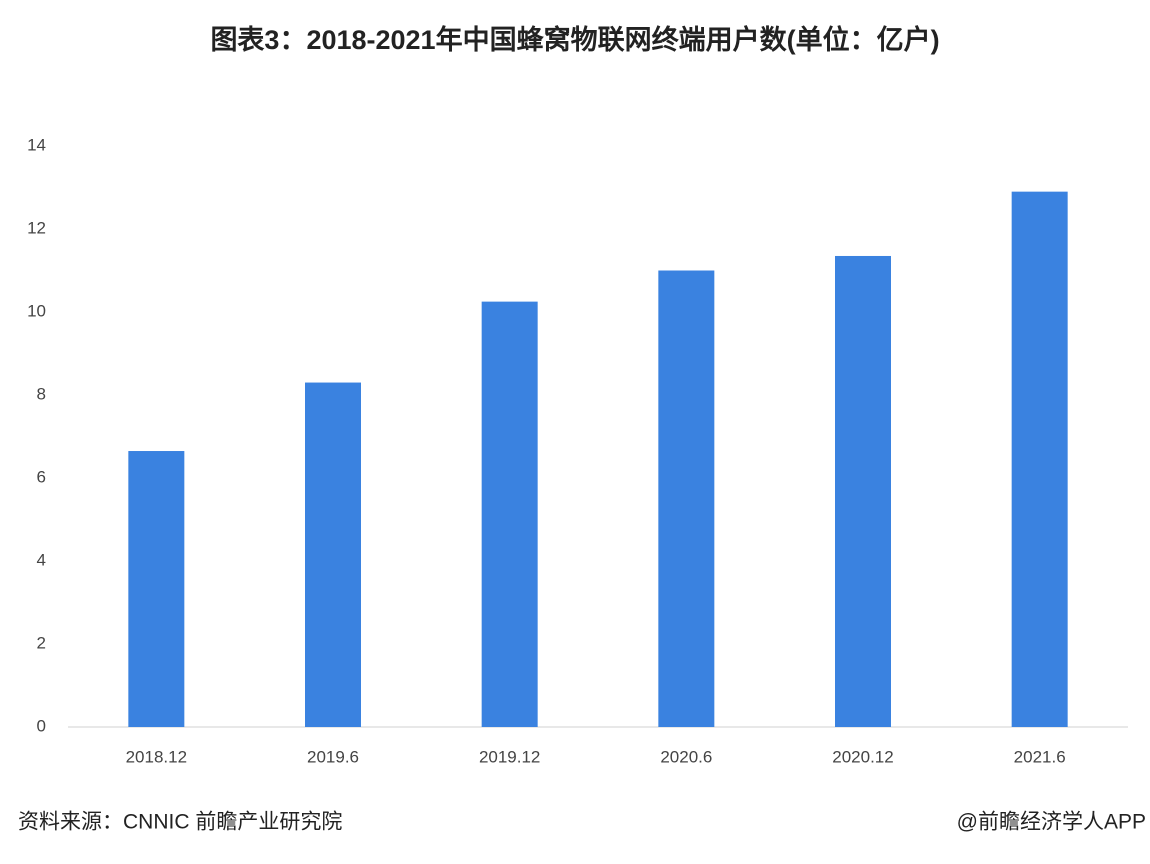 Image resolution: width=1150 pixels, height=864 pixels. Describe the element at coordinates (574, 39) in the screenshot. I see `chart-title: 图表3：2018-2021年中国蜂窝物联网终端用户数(单位：亿户)` at that location.